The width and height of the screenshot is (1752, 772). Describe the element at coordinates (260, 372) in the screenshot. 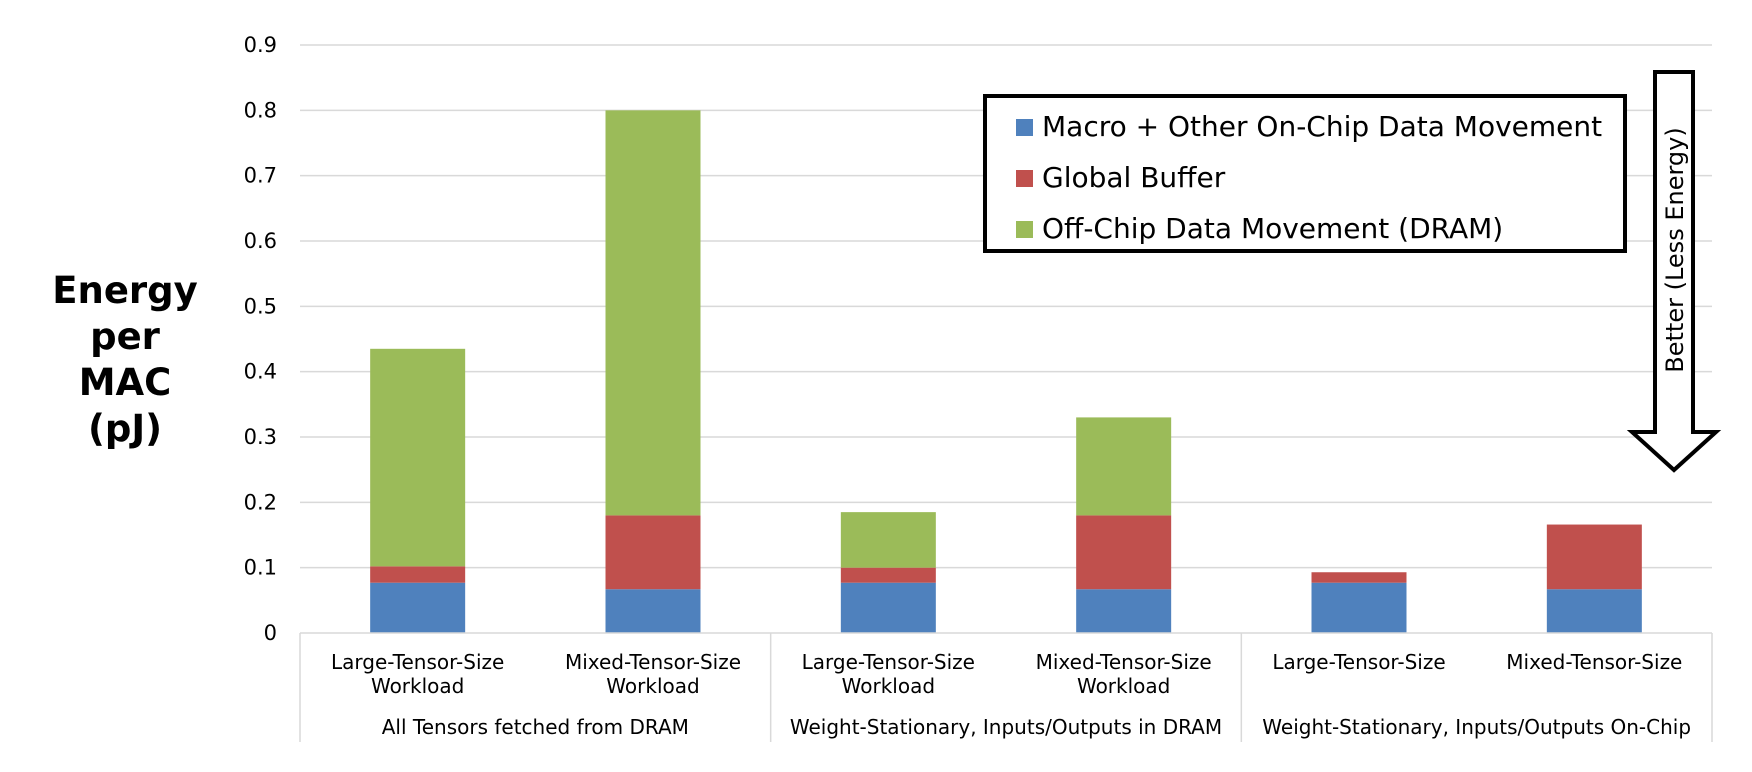

I see `y-tick-label: 0.4` at that location.